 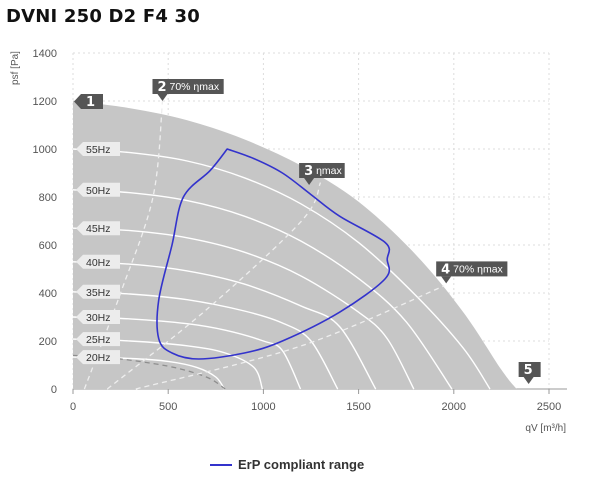 I want to click on y-tick-label: 0, so click(x=54, y=390).